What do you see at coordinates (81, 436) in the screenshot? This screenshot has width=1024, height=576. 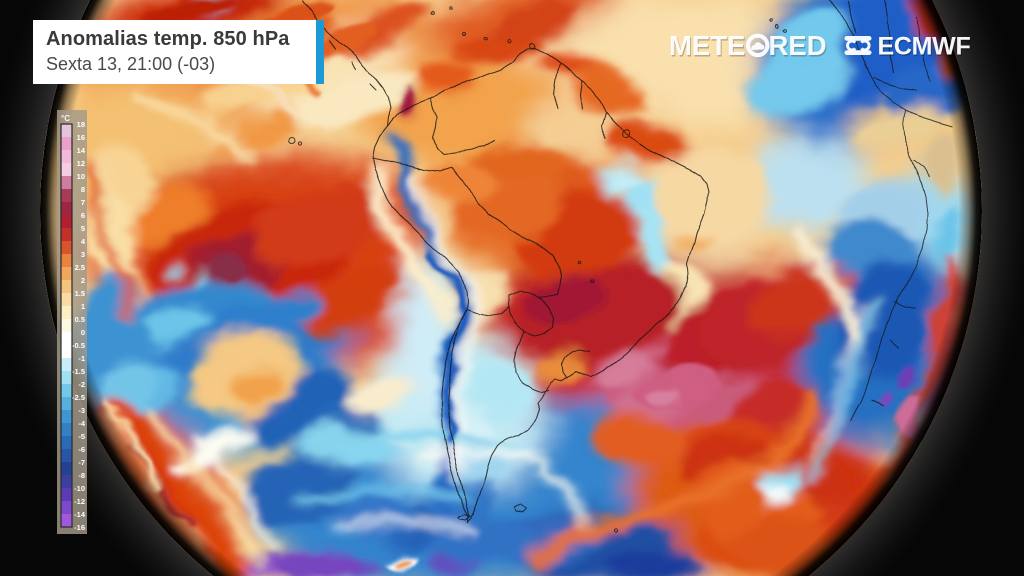 I see `svg-text: -5` at bounding box center [81, 436].